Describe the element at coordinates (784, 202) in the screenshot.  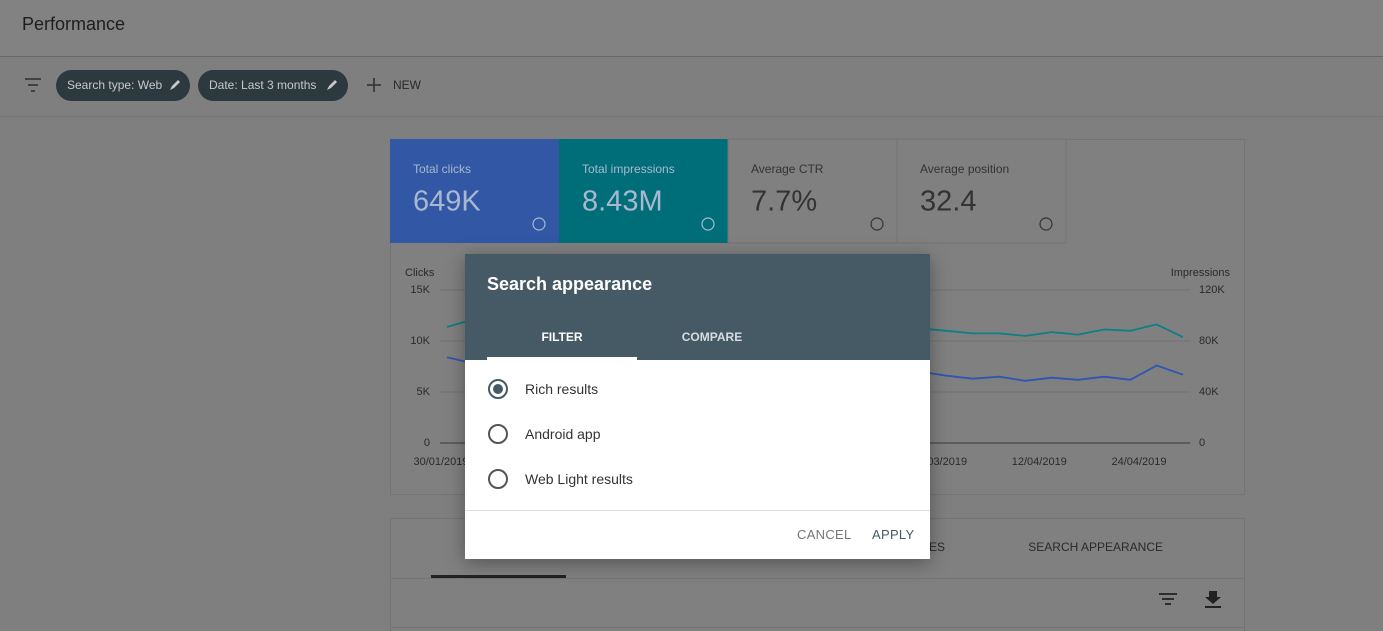
I see `metric-value: 7.7%` at that location.